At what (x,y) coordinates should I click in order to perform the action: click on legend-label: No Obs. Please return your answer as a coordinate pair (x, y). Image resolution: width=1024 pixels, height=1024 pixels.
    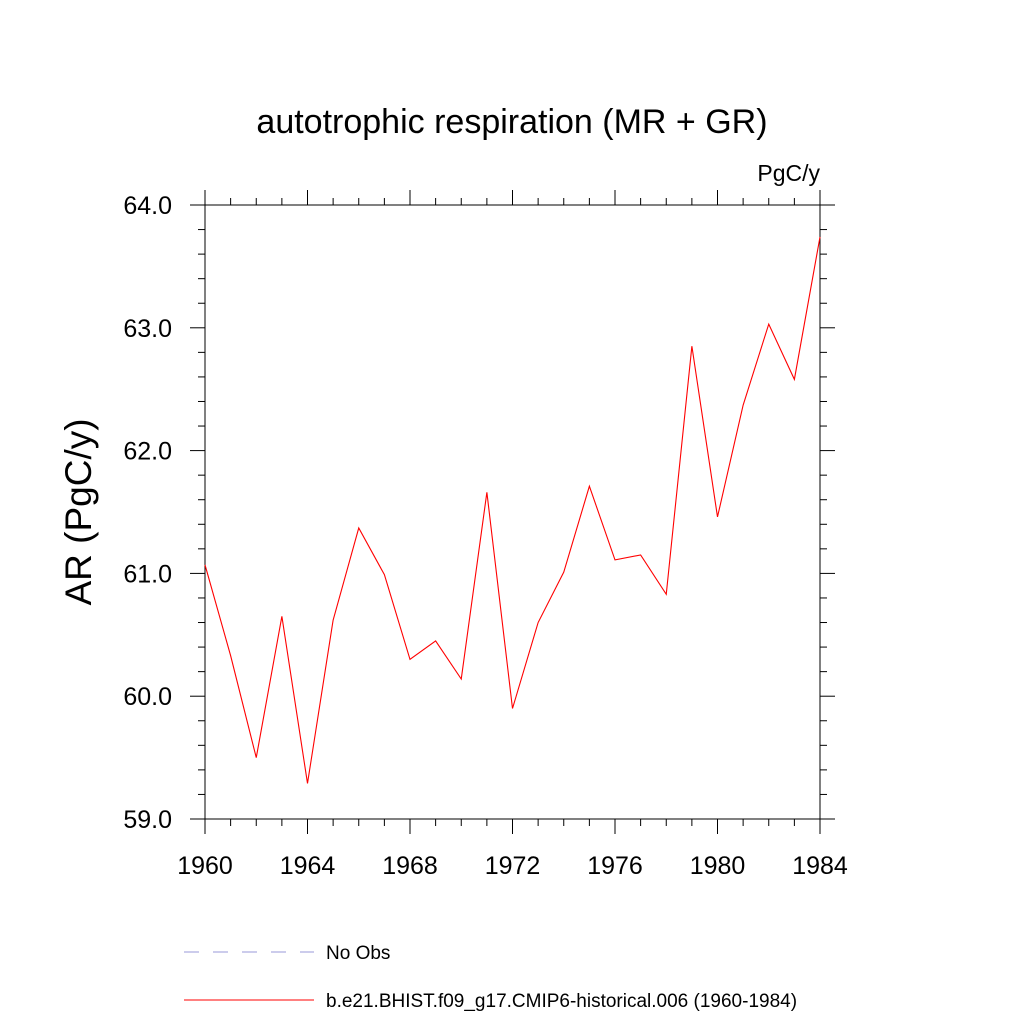
    Looking at the image, I should click on (358, 953).